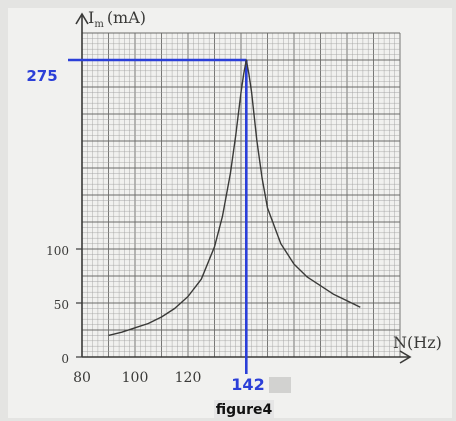 The width and height of the screenshot is (456, 421). What do you see at coordinates (280, 385) in the screenshot?
I see `erased-patch` at bounding box center [280, 385].